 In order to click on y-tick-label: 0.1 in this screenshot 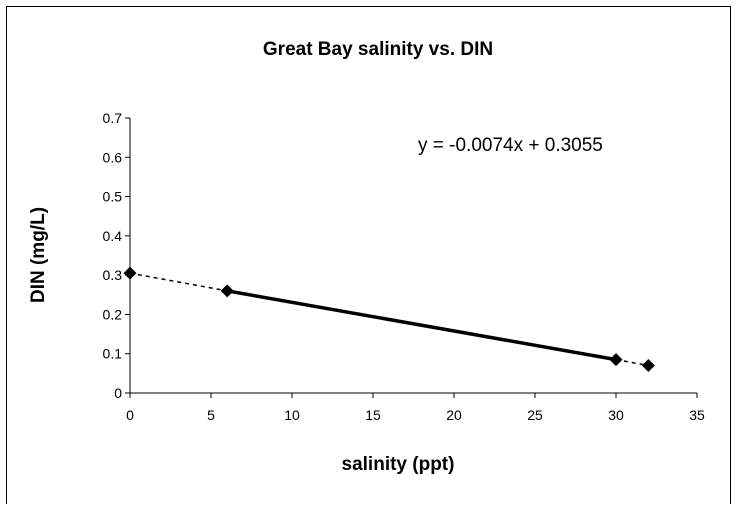, I will do `click(113, 354)`.